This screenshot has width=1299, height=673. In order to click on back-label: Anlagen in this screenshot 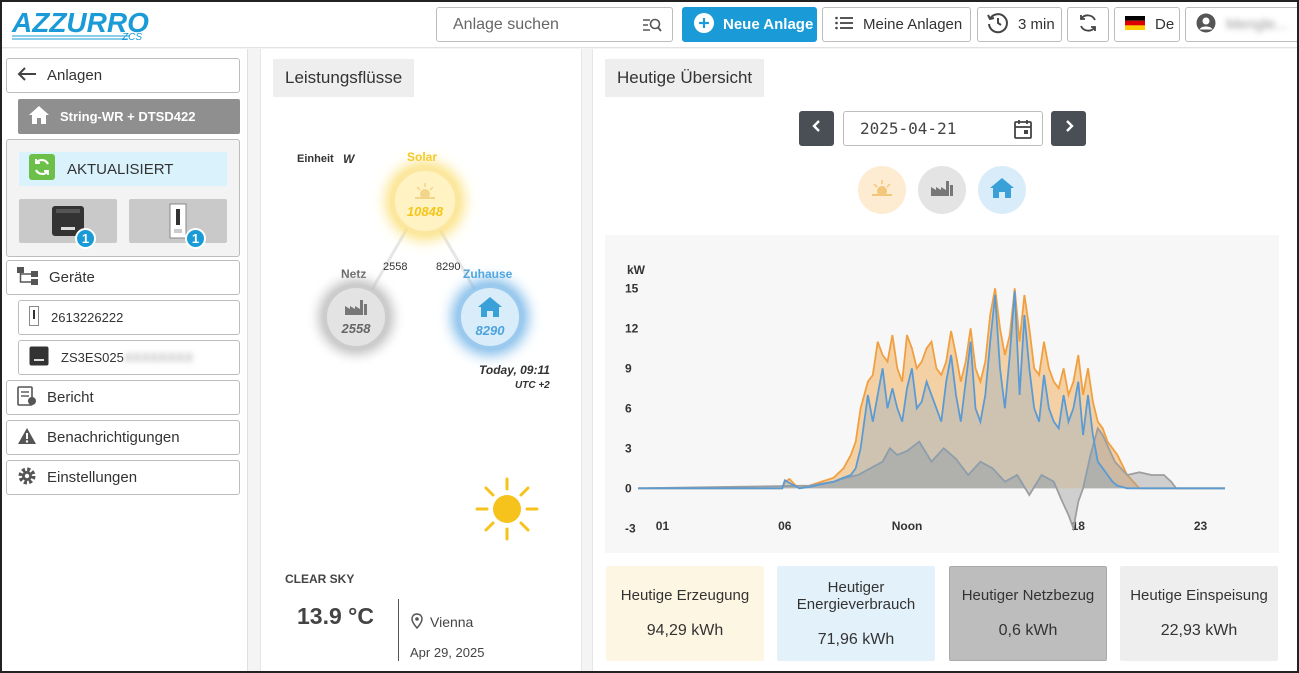, I will do `click(75, 75)`.